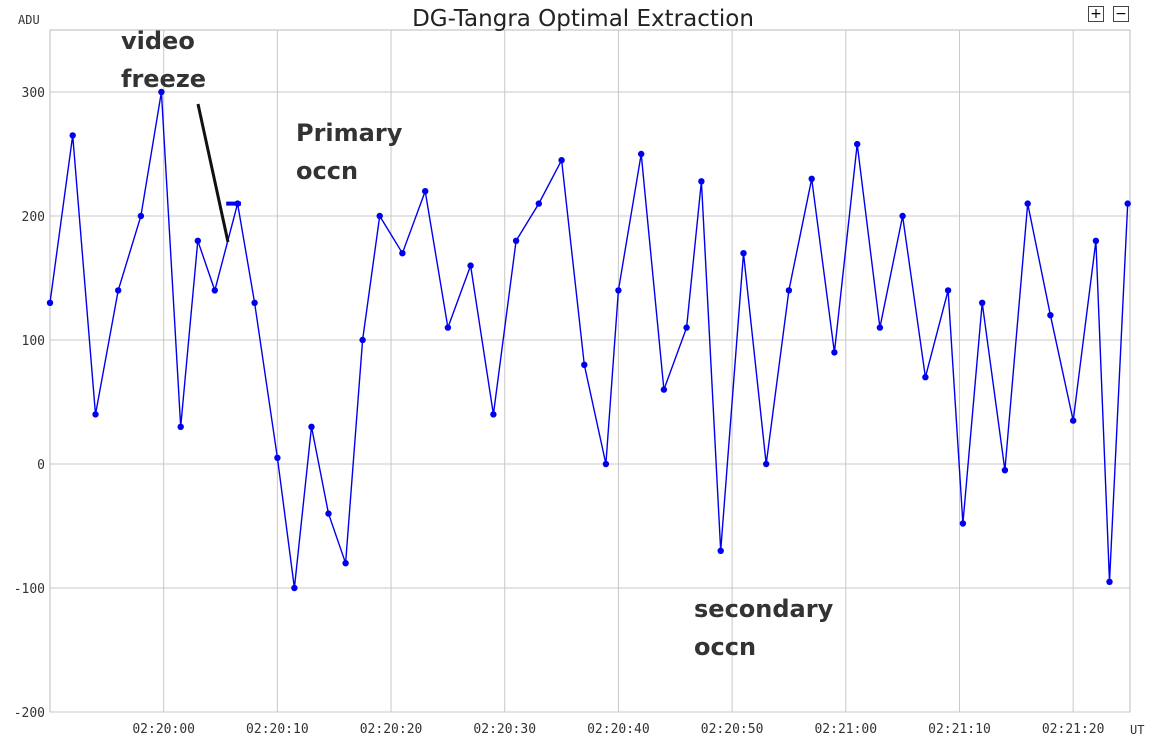  Describe the element at coordinates (504, 729) in the screenshot. I see `x-tick-label: 02:20:30` at that location.